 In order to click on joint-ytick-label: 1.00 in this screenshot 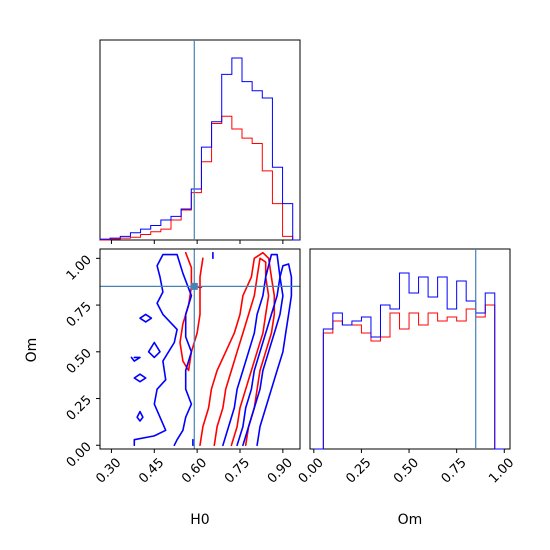, I will do `click(79, 268)`.